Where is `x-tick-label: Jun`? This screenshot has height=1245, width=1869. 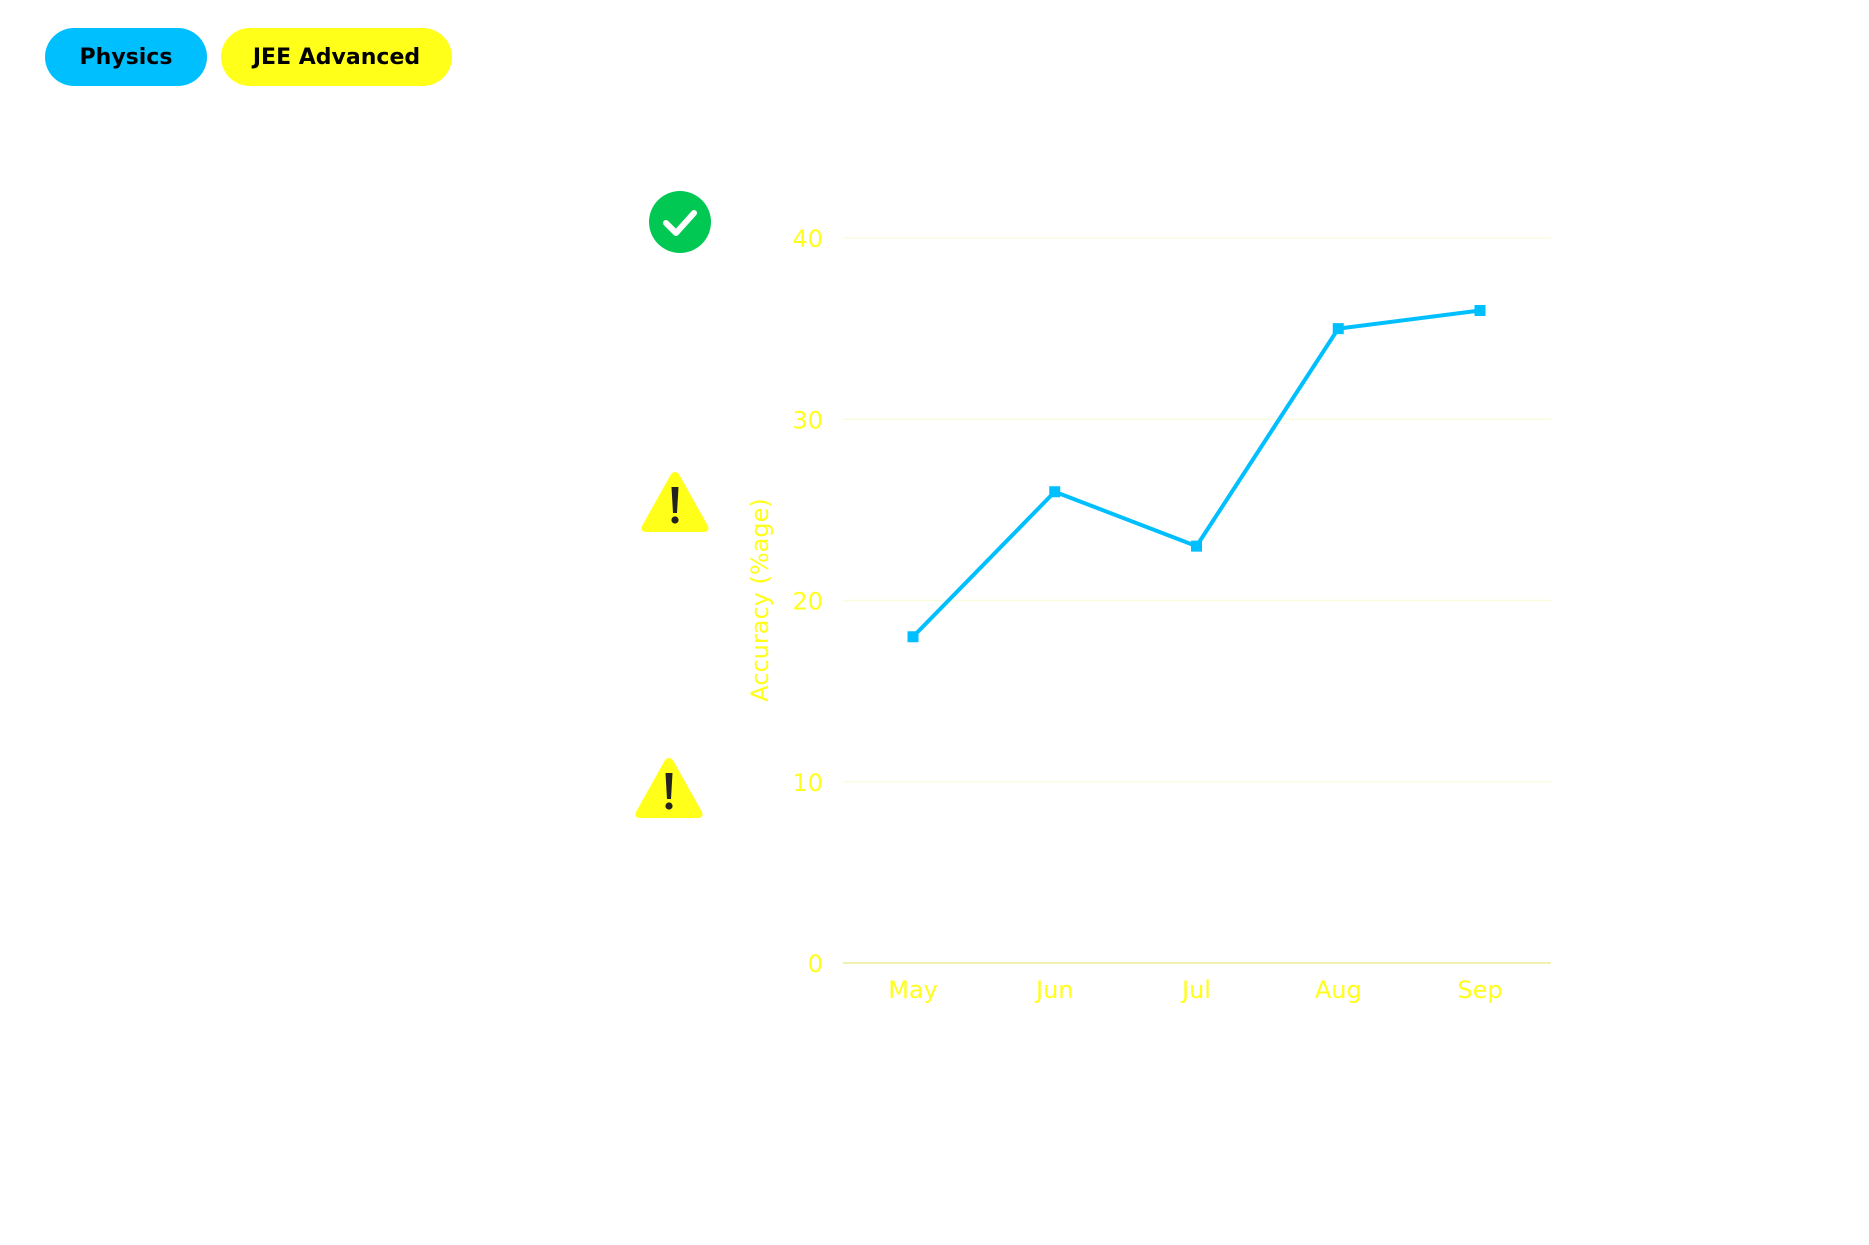 x-tick-label: Jun is located at coordinates (1054, 990).